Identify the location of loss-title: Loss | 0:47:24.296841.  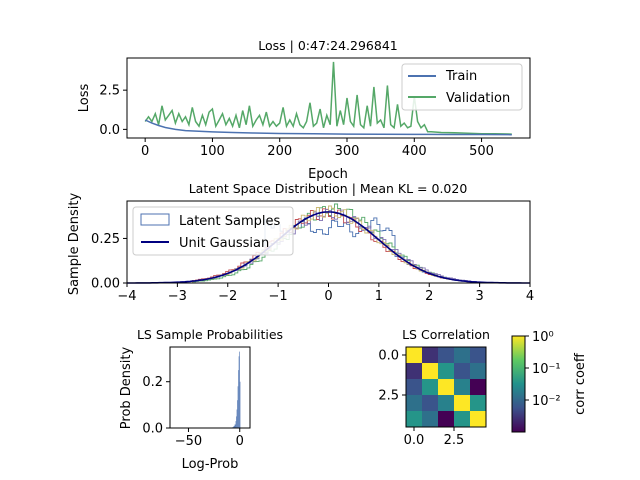
(327, 45).